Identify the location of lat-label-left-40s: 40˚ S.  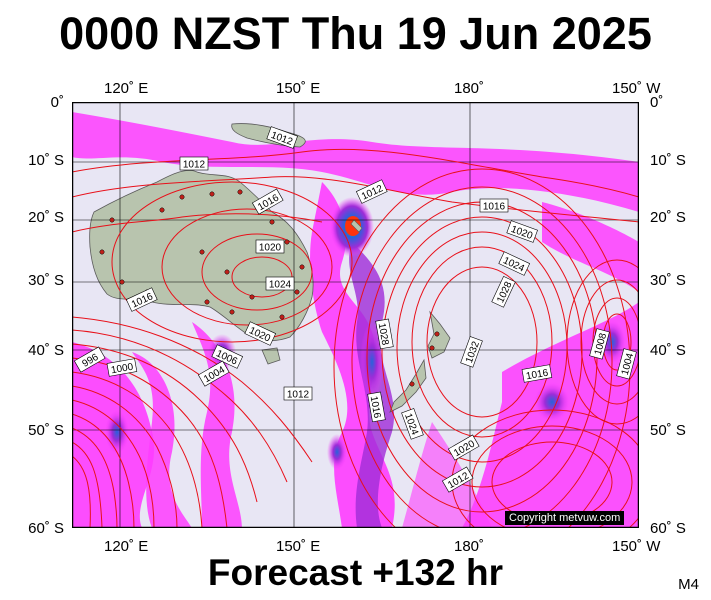
(46, 350).